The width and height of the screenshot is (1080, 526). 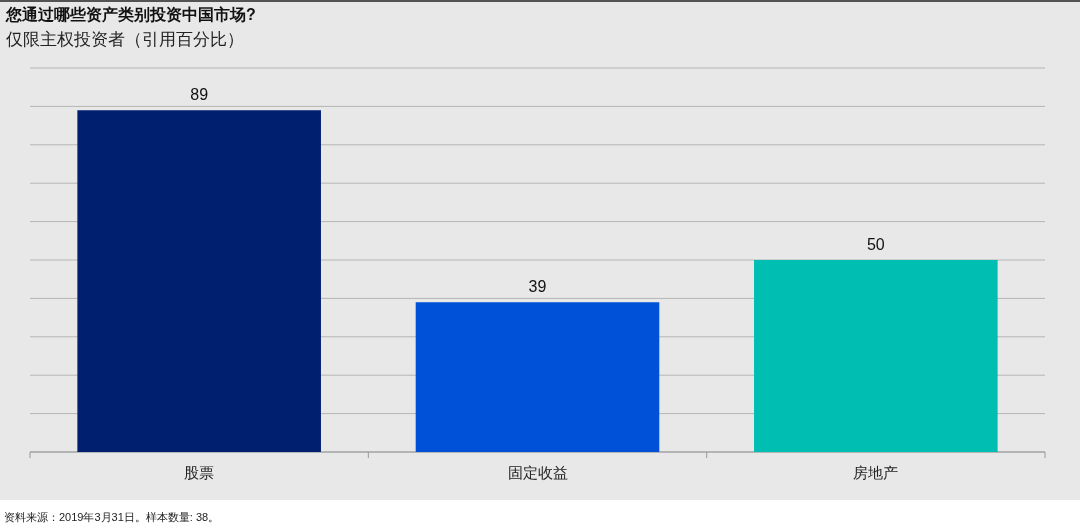 What do you see at coordinates (112, 517) in the screenshot?
I see `annotation: 资料来源：2019年3月31日。样本数量: 38。` at bounding box center [112, 517].